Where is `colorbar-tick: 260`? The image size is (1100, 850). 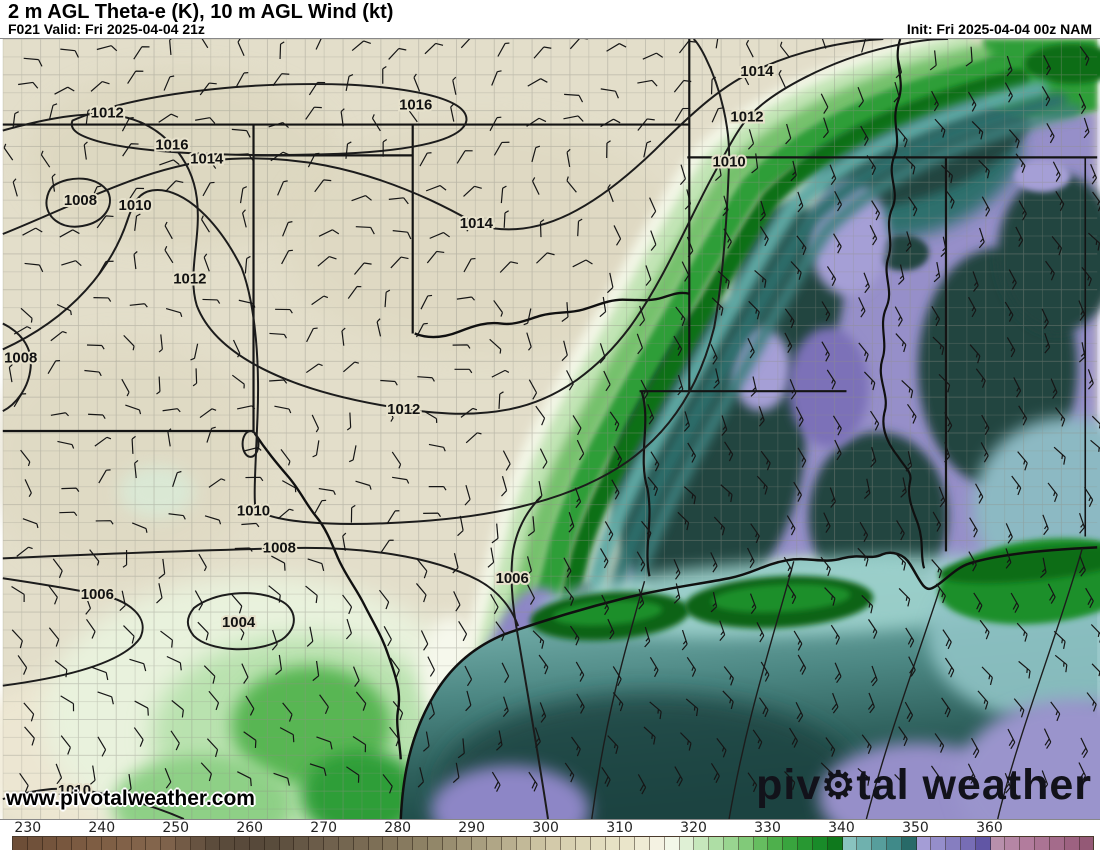
colorbar-tick: 260 is located at coordinates (250, 828).